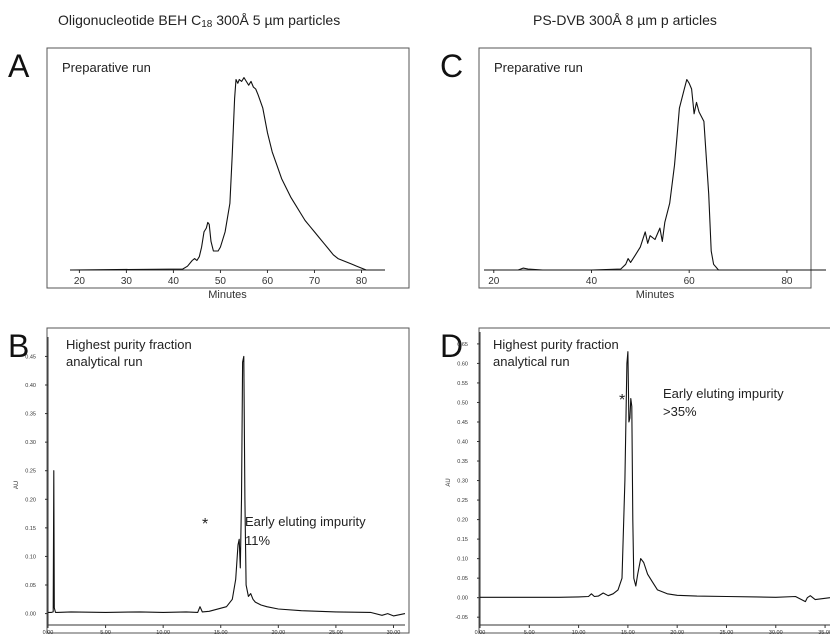 The image size is (830, 638). I want to click on panel-b-y-tick-label: 0.35, so click(30, 415).